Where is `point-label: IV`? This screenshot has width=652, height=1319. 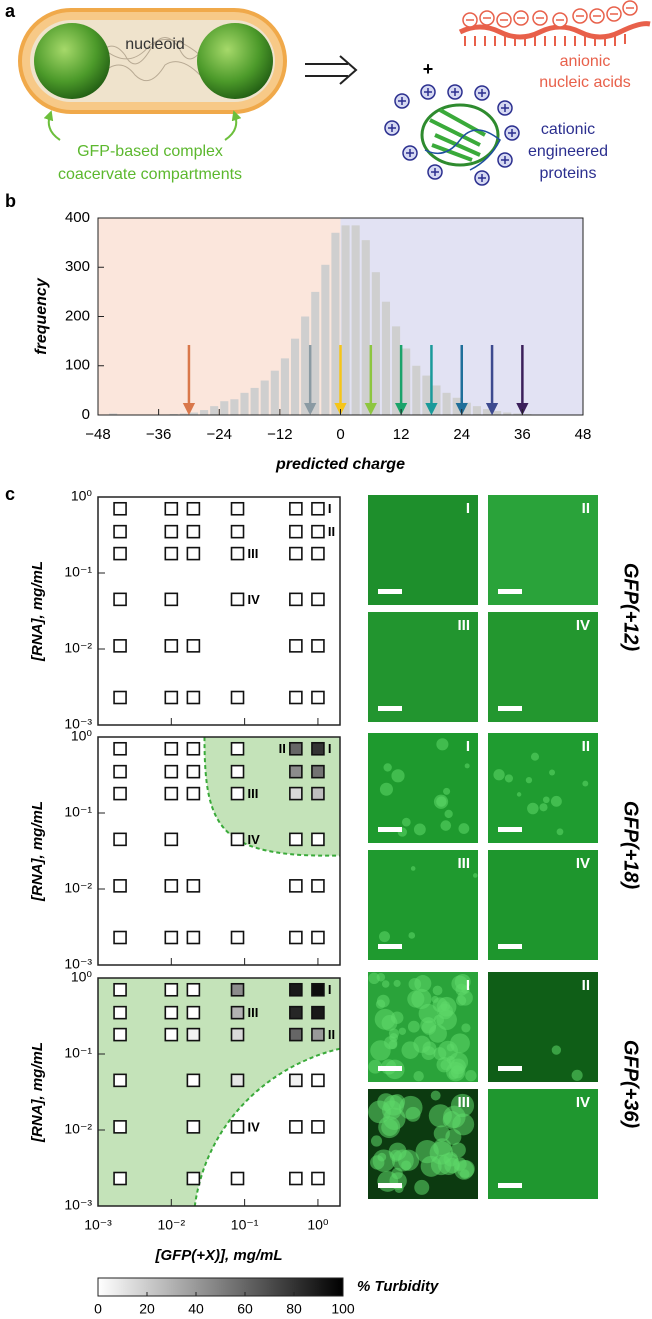 point-label: IV is located at coordinates (254, 839).